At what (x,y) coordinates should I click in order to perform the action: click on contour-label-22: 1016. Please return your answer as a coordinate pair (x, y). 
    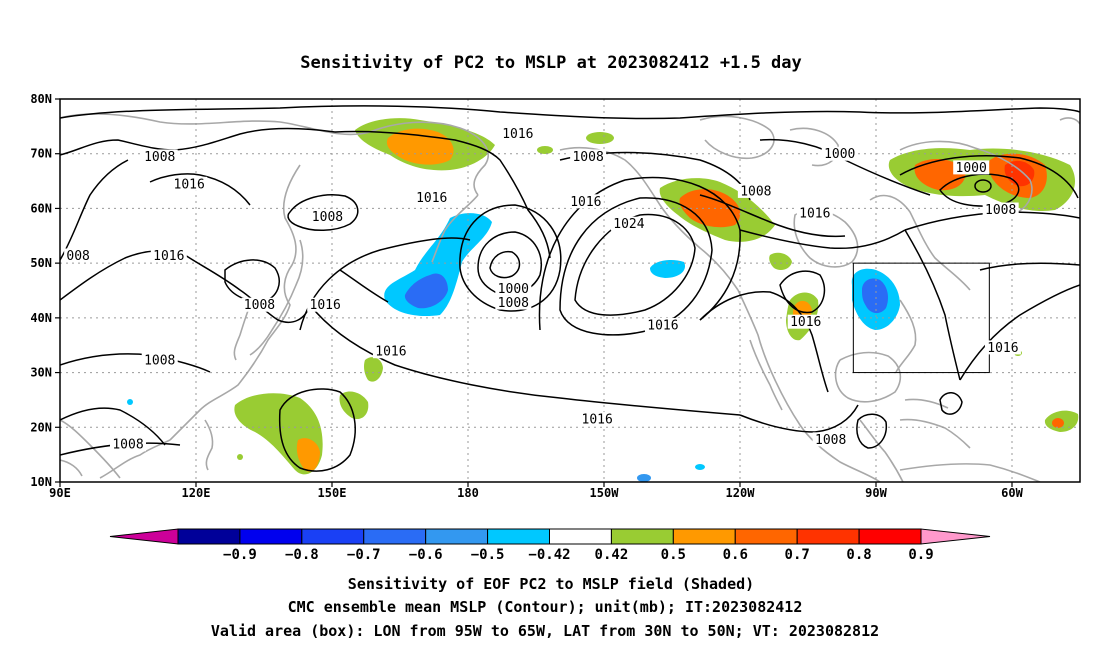
    Looking at the image, I should click on (1002, 348).